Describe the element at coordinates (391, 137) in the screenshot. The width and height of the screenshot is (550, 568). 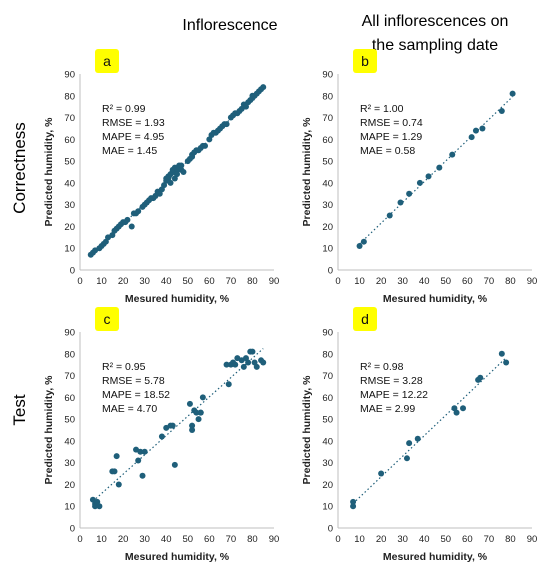
I see `stat-line: MAPE = 1.29` at that location.